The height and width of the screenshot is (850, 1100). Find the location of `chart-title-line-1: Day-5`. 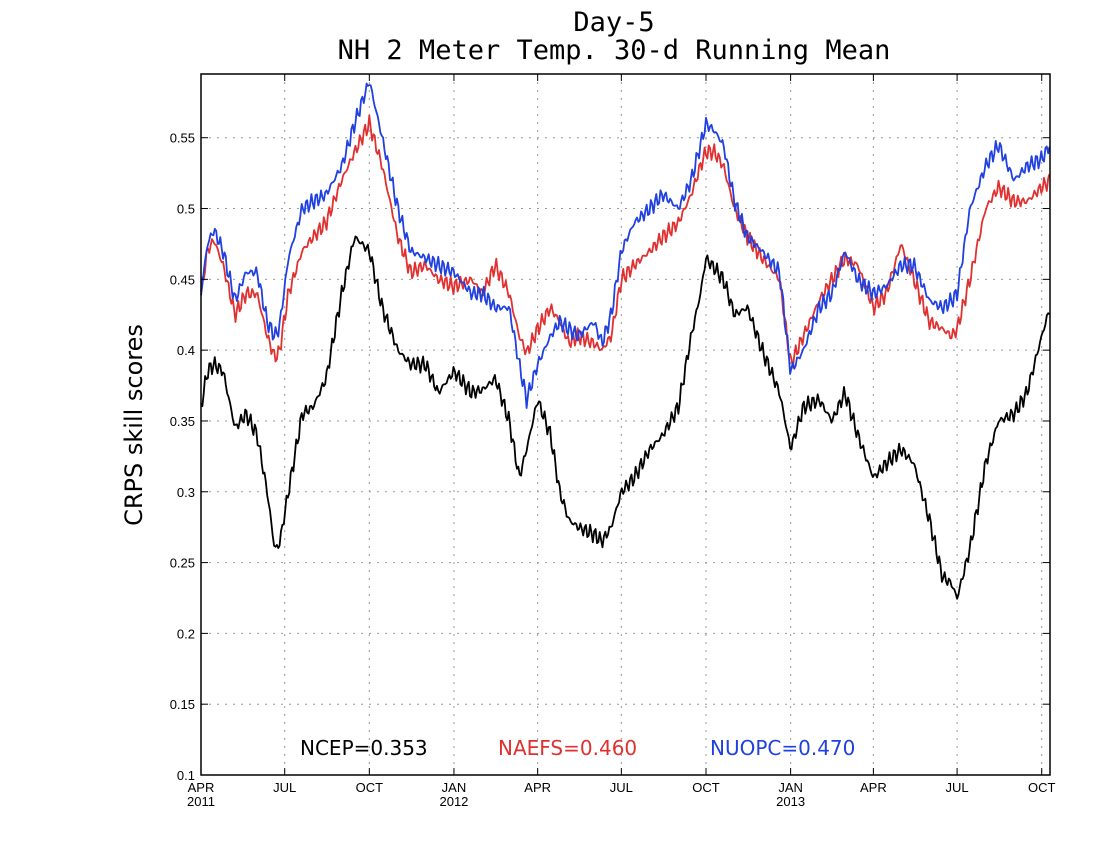

chart-title-line-1: Day-5 is located at coordinates (613, 22).